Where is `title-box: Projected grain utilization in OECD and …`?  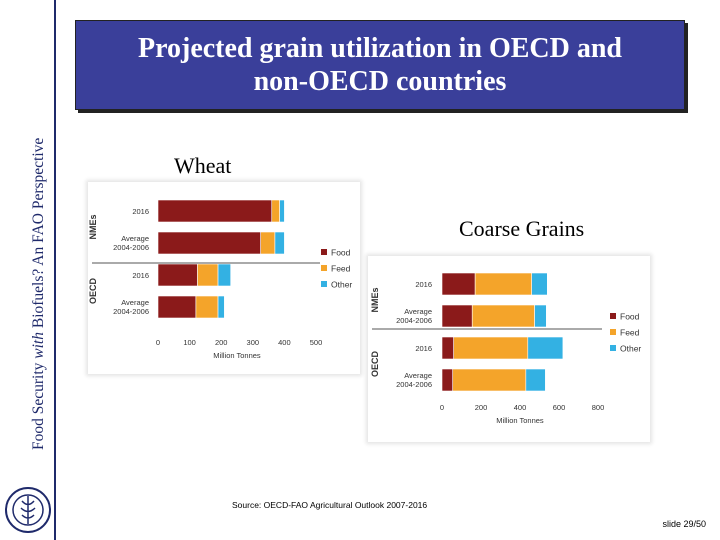
title-box: Projected grain utilization in OECD and … is located at coordinates (380, 65).